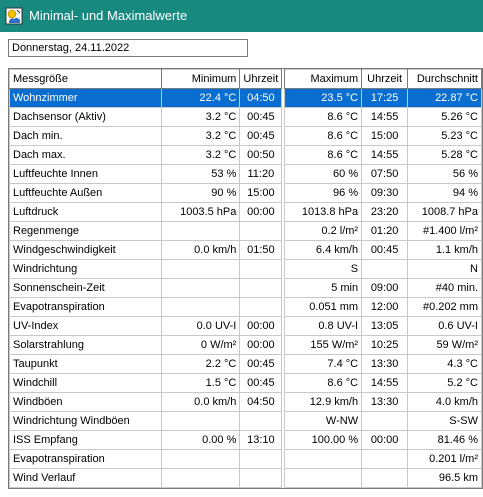  Describe the element at coordinates (323, 440) in the screenshot. I see `cell-maximum: 100.00 %` at that location.